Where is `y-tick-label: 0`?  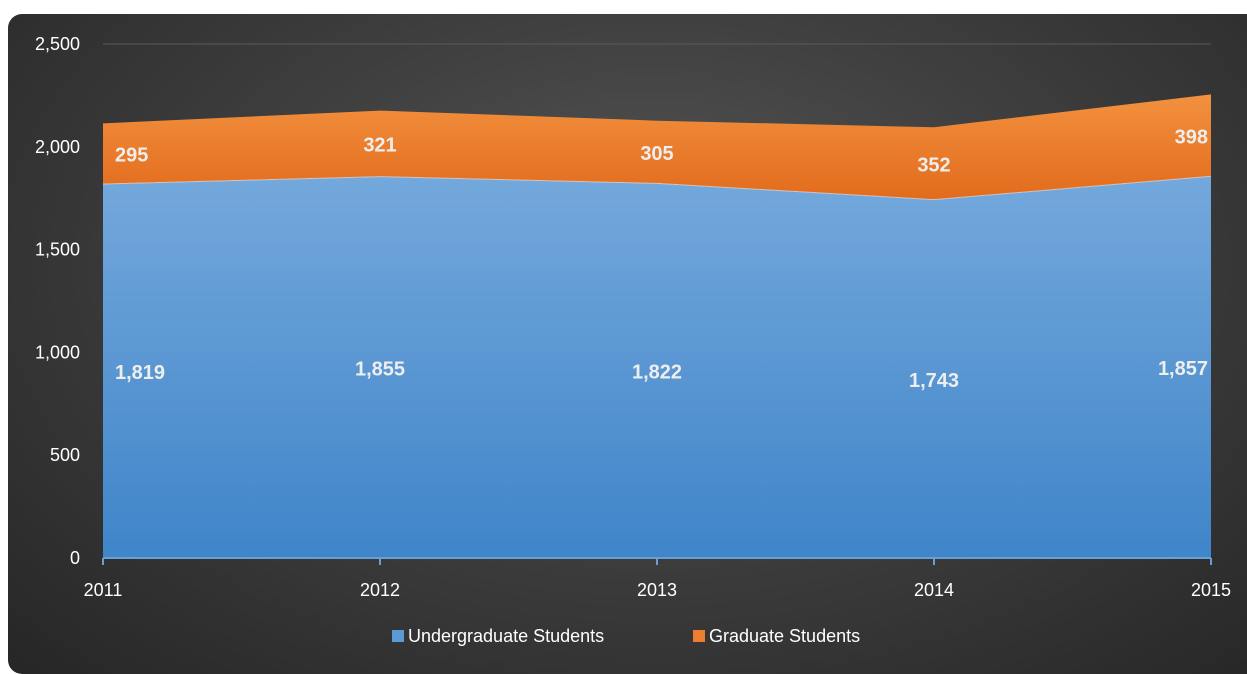 y-tick-label: 0 is located at coordinates (75, 558).